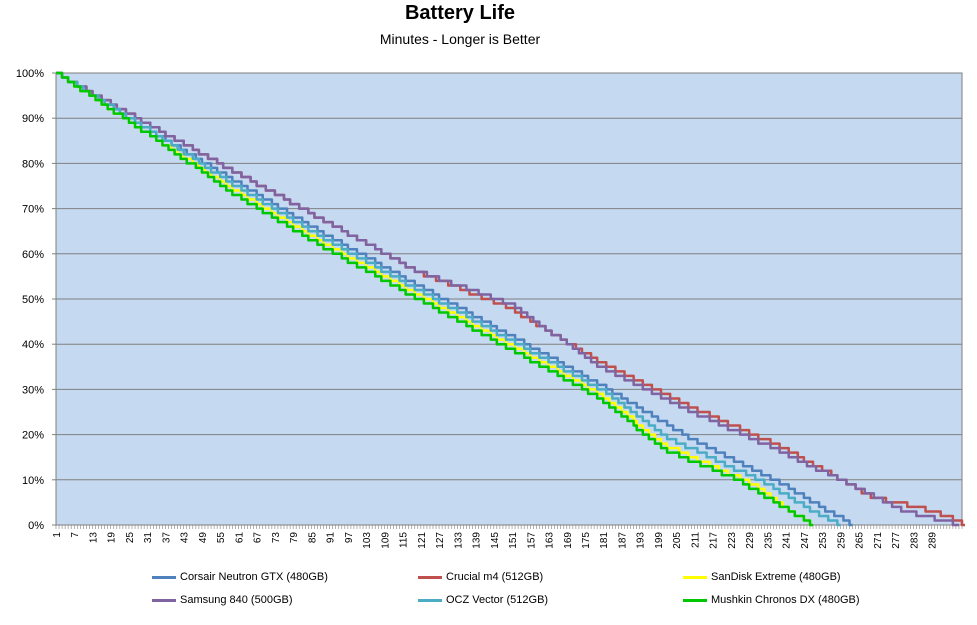 The image size is (977, 625). I want to click on legend-item: Crucial m4 (512GB), so click(480, 577).